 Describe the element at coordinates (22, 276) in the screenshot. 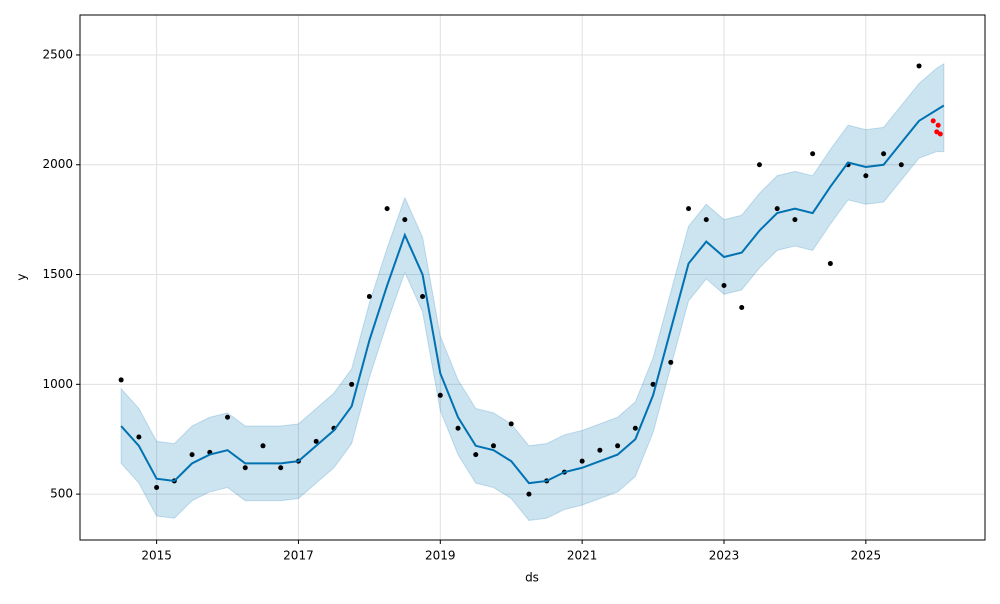

I see `y-axis-label: y` at that location.